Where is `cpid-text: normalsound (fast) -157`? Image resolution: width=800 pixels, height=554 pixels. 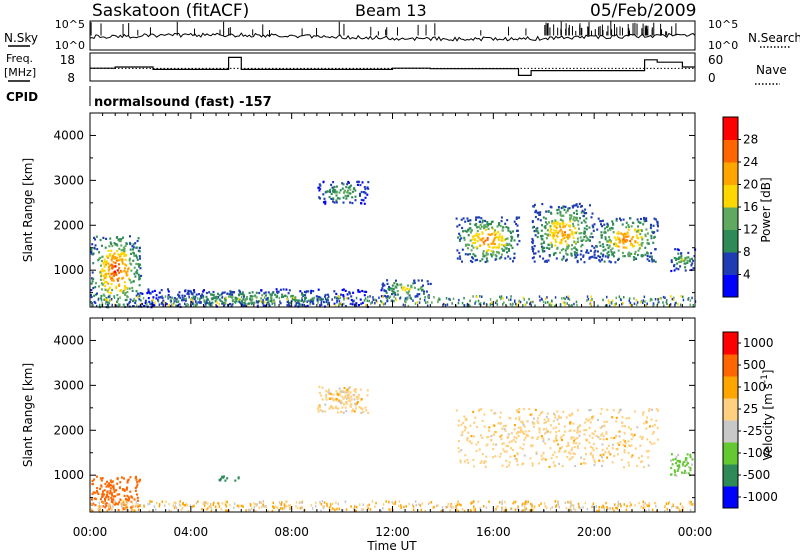 cpid-text: normalsound (fast) -157 is located at coordinates (183, 102).